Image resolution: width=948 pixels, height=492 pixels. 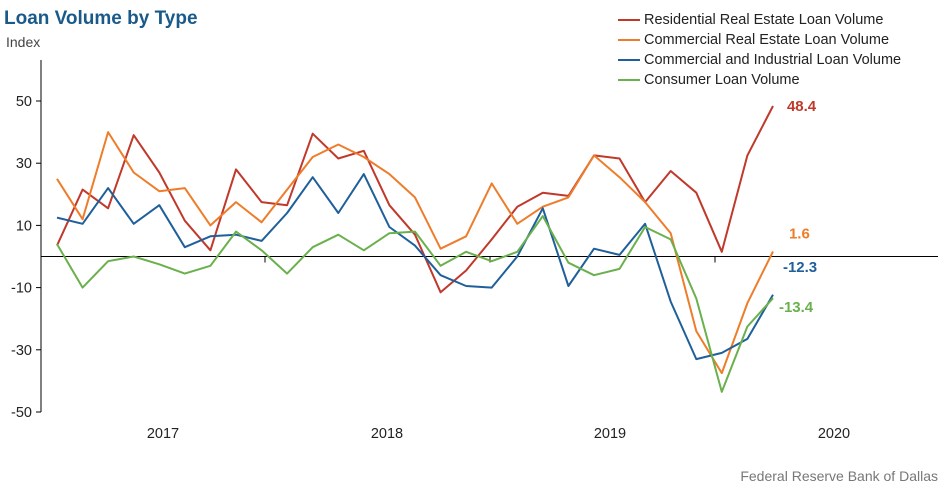 I want to click on x-tick-label: 2018, so click(x=387, y=434).